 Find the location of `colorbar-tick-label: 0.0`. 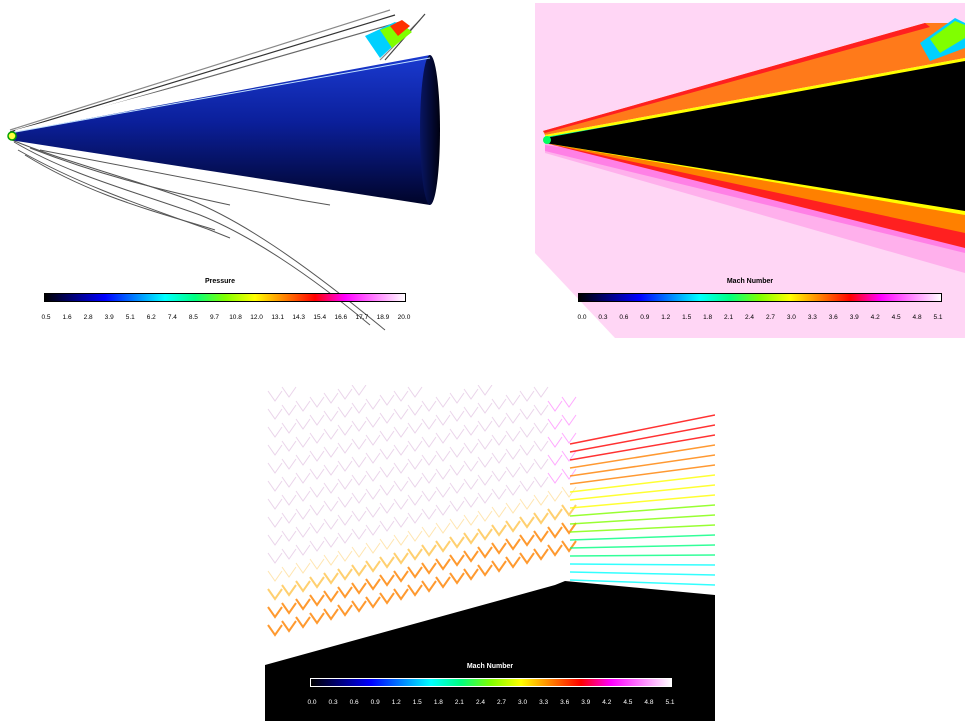

colorbar-tick-label: 0.0 is located at coordinates (582, 317).